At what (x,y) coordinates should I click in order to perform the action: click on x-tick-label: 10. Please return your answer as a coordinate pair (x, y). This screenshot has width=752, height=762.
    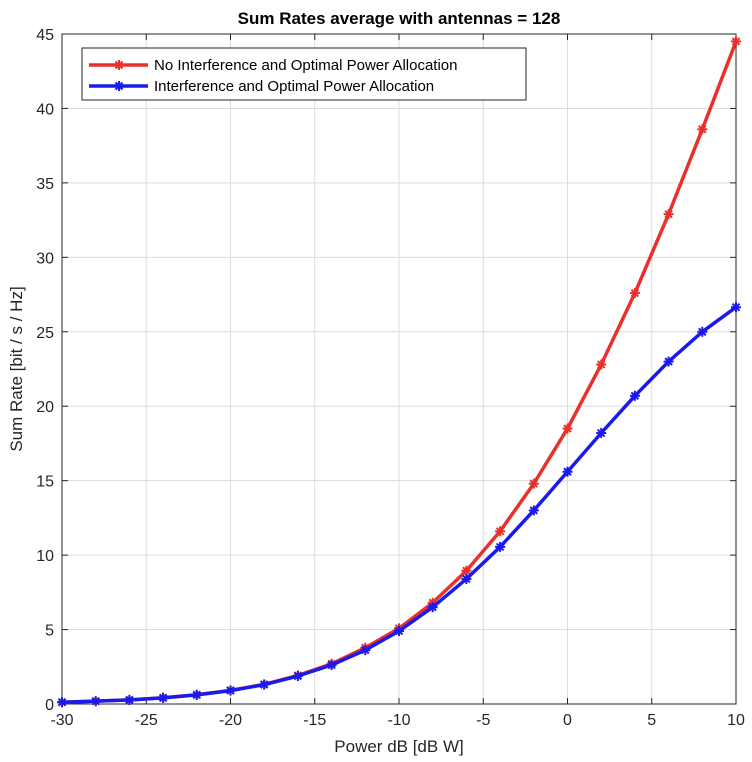
    Looking at the image, I should click on (736, 720).